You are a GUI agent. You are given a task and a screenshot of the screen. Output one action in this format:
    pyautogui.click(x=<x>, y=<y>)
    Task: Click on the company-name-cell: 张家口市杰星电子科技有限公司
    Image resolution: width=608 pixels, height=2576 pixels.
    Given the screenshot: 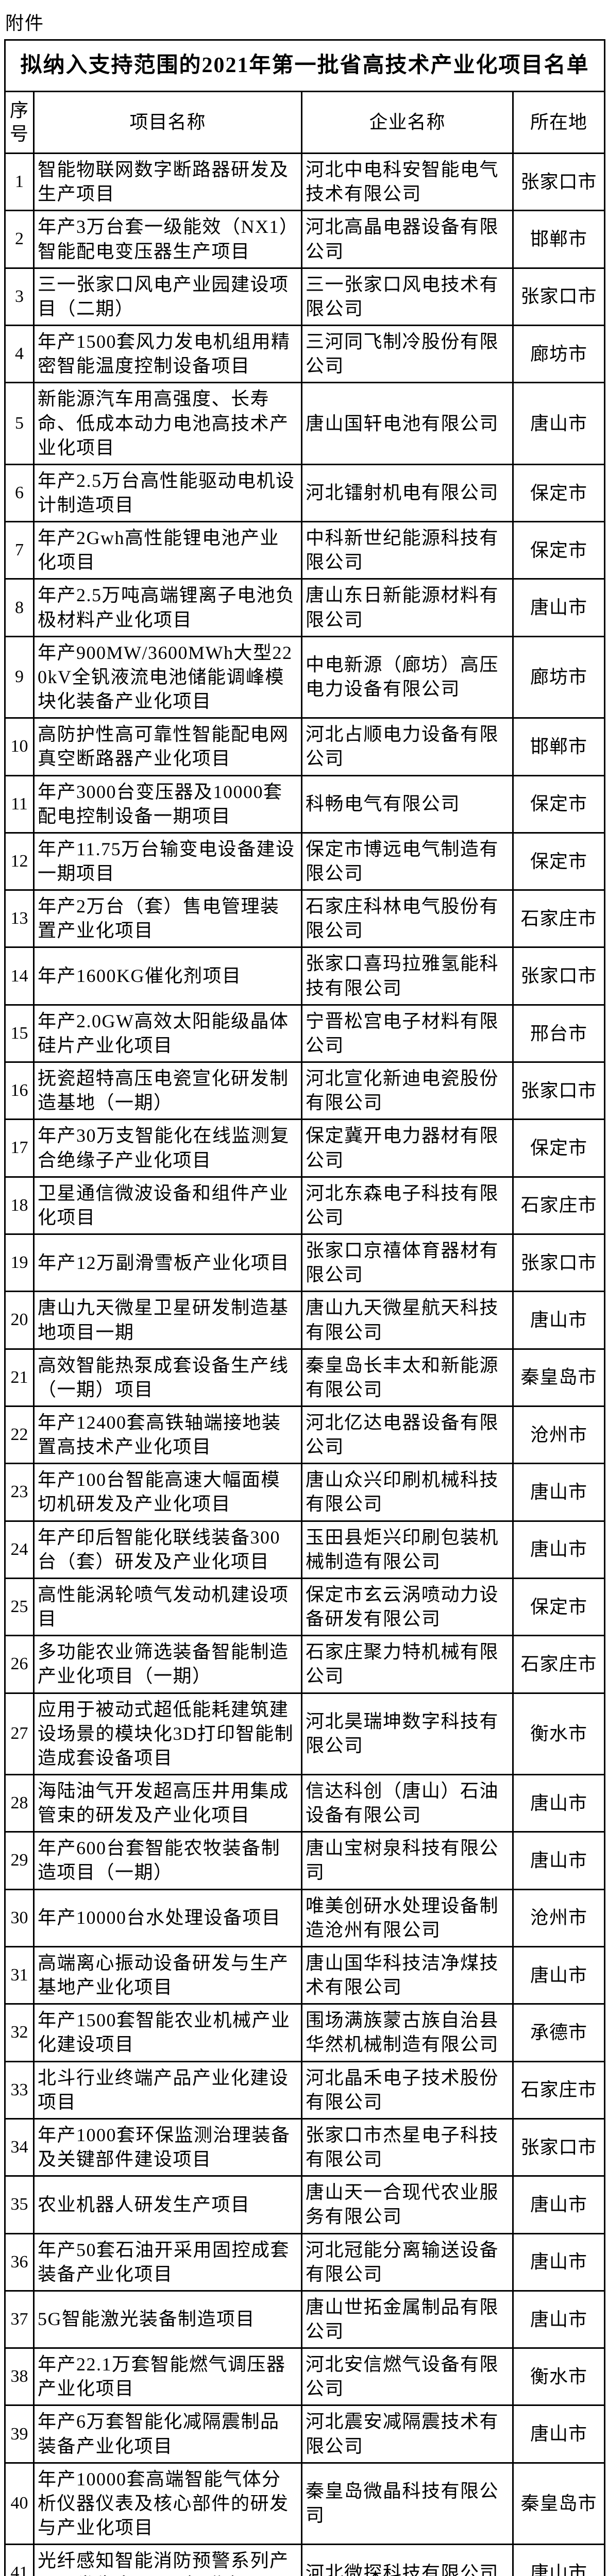 What is the action you would take?
    pyautogui.click(x=407, y=2147)
    